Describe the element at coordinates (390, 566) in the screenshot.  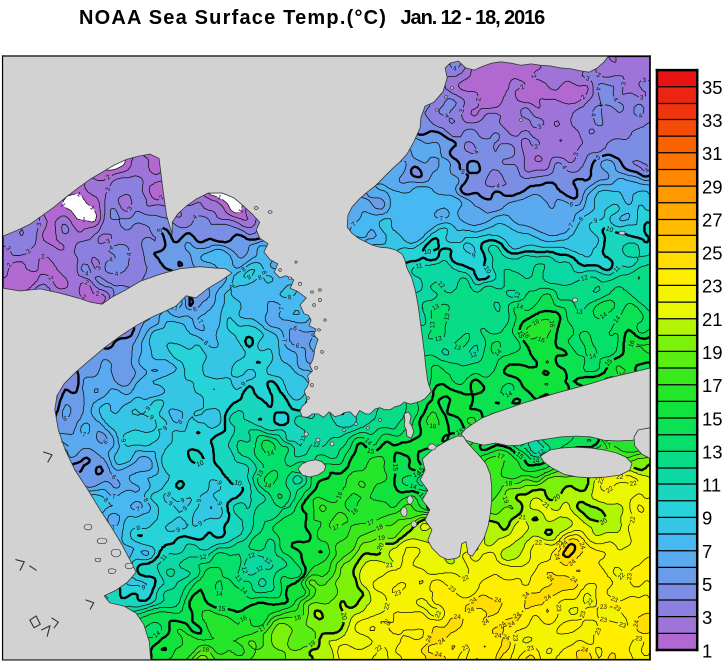
I see `svg-text: 21` at that location.